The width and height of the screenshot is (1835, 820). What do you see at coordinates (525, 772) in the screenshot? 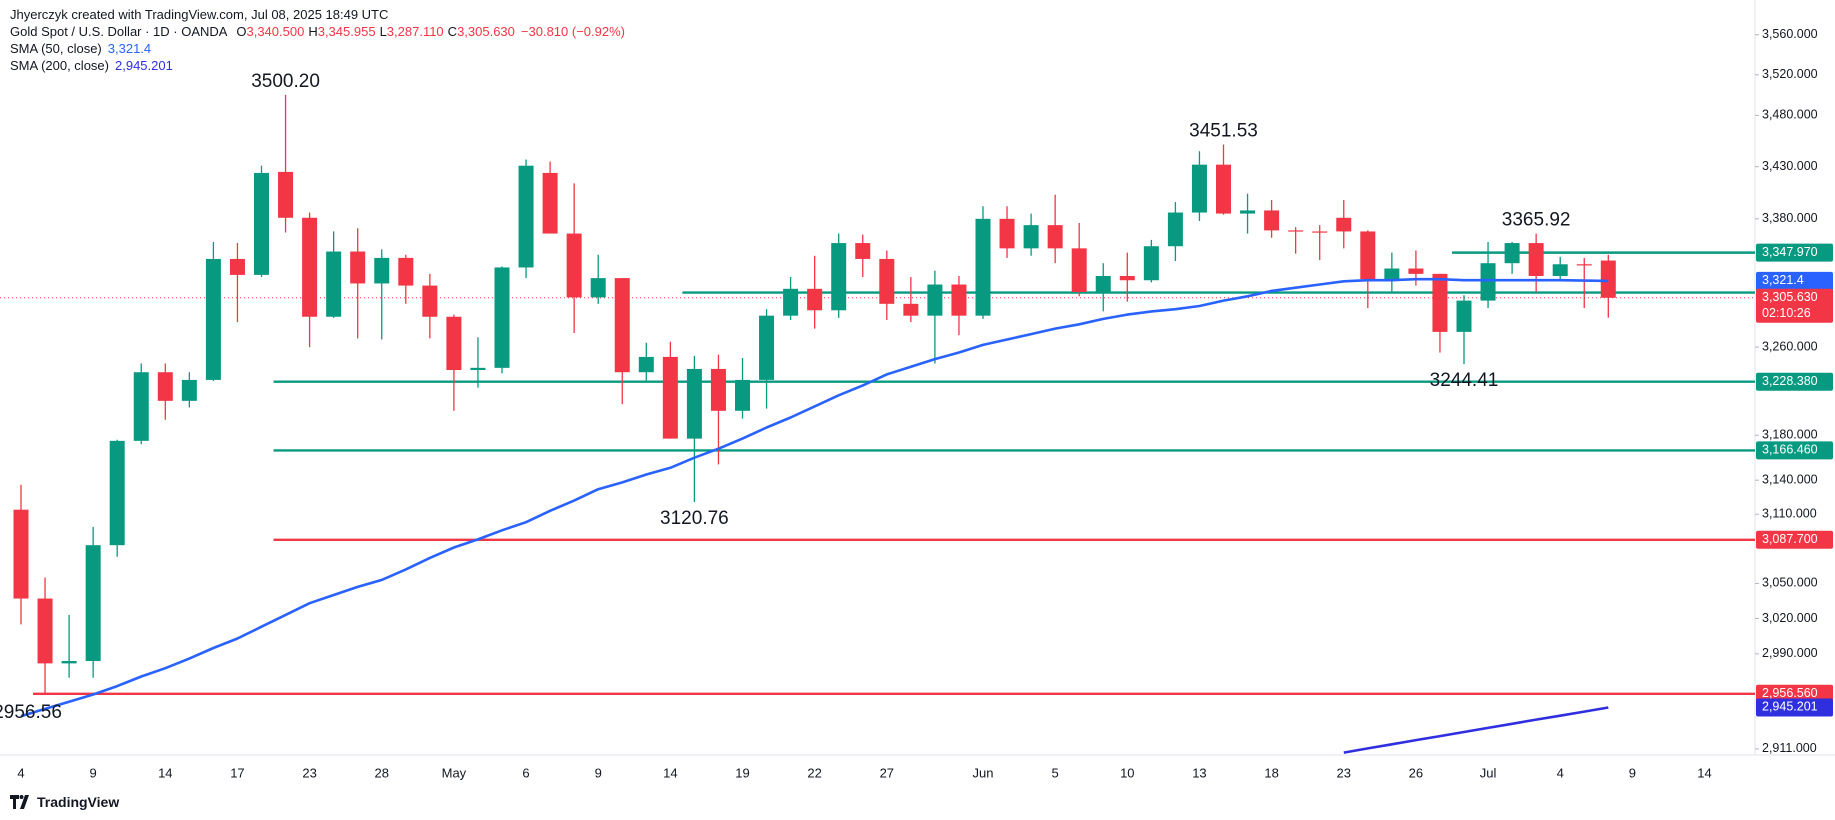
I see `x-tick-label: 6` at bounding box center [525, 772].